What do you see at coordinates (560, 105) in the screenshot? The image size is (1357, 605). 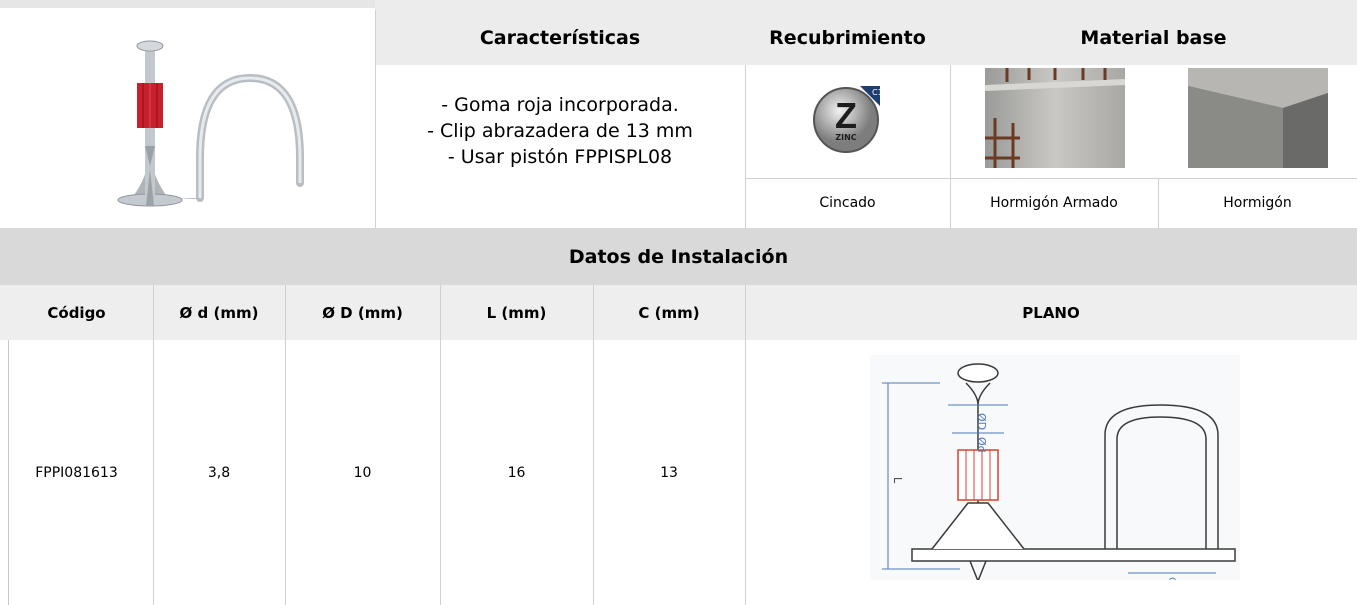 I see `characteristic: - Goma roja incorporada.` at bounding box center [560, 105].